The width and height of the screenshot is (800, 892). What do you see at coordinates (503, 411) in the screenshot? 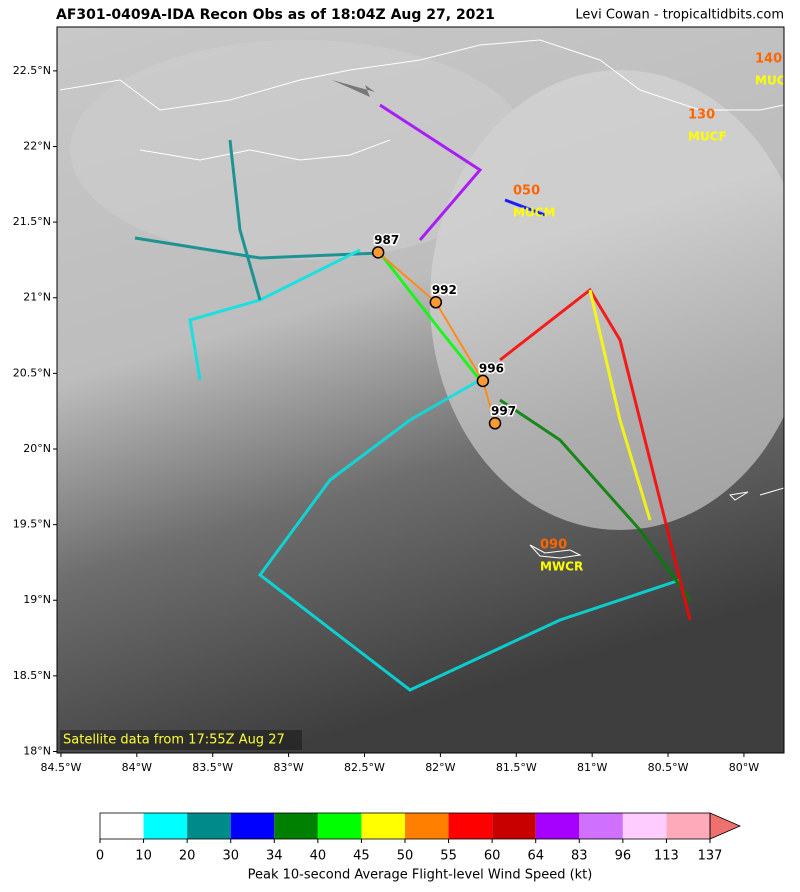
I see `fix-pressure: 997` at bounding box center [503, 411].